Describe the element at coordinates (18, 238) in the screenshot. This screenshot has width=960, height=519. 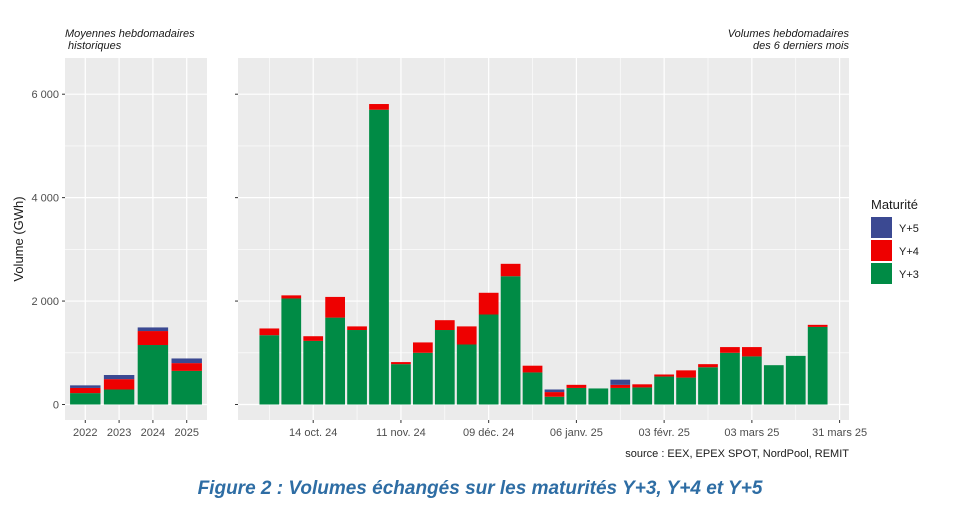
I see `y-axis-label: Volume (GWh)` at that location.